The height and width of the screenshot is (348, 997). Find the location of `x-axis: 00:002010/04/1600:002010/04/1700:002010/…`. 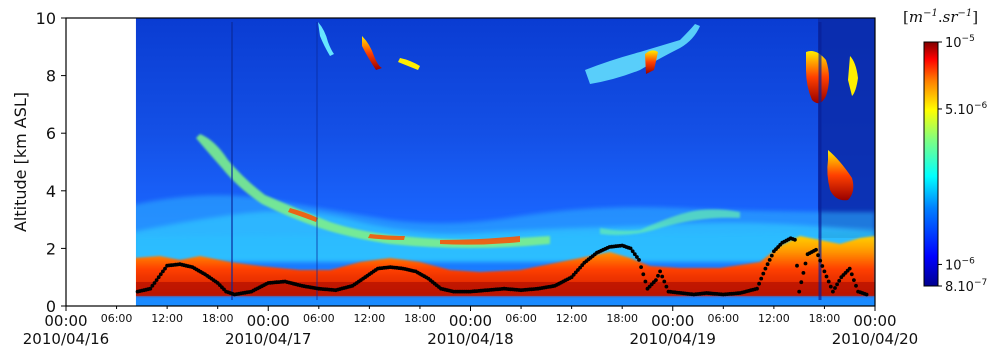

x-axis: 00:002010/04/1600:002010/04/1700:002010/… is located at coordinates (470, 327).